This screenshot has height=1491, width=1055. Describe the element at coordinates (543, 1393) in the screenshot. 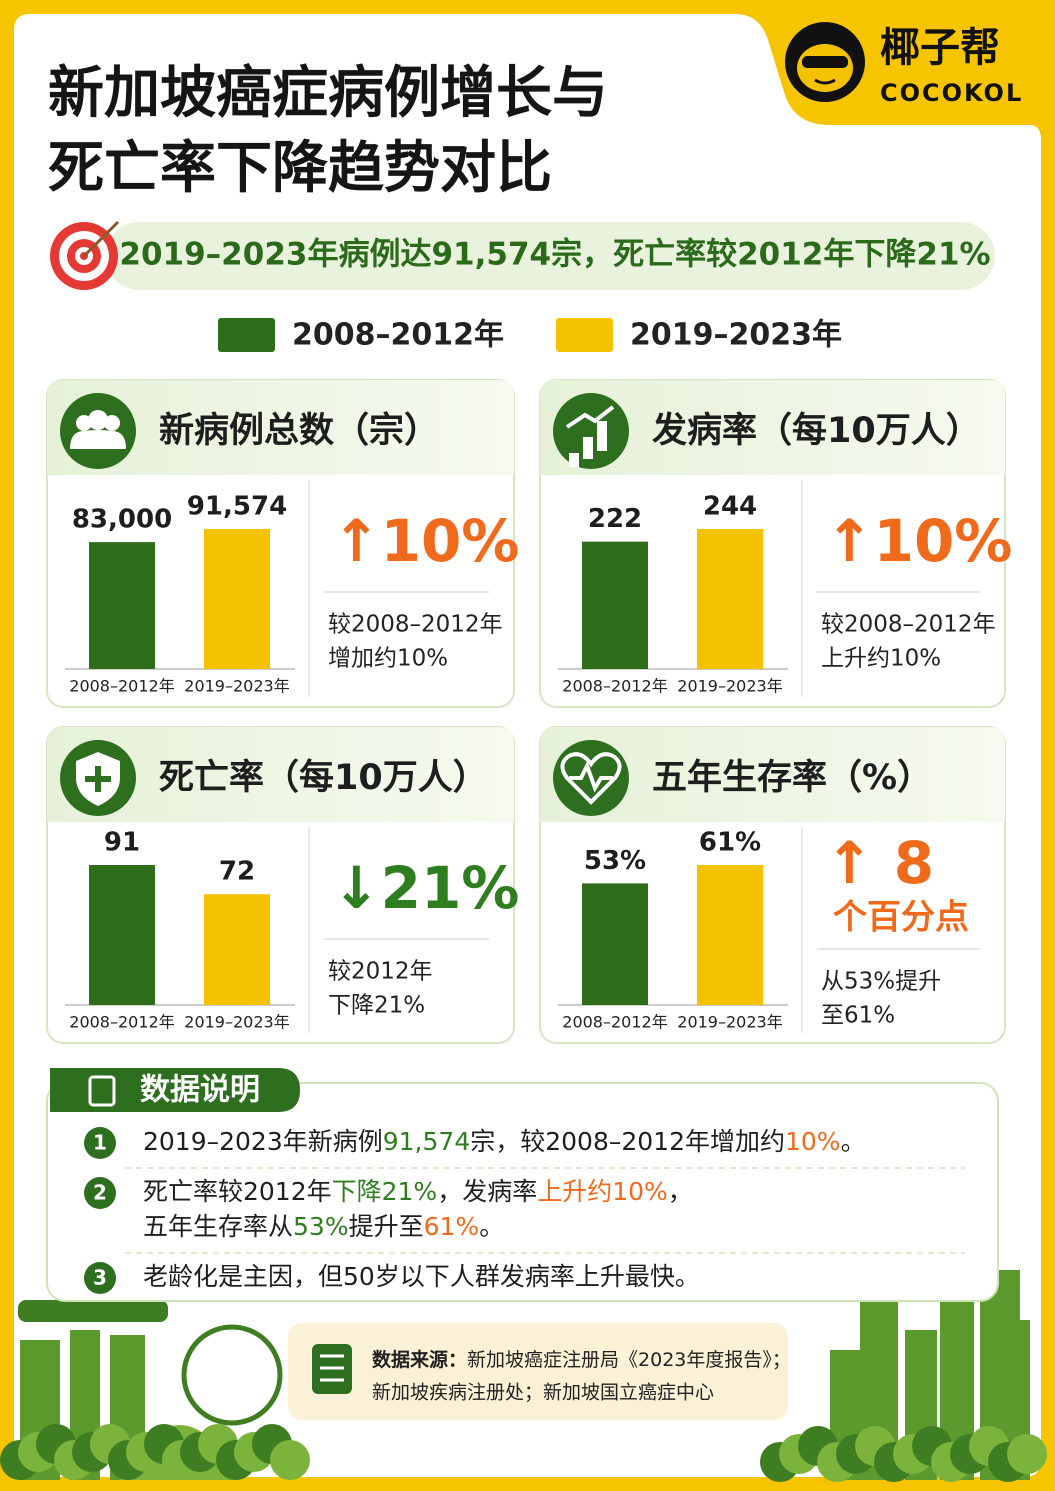

I see `source-line: 新加坡疾病注册处；新加坡国立癌症中心` at that location.